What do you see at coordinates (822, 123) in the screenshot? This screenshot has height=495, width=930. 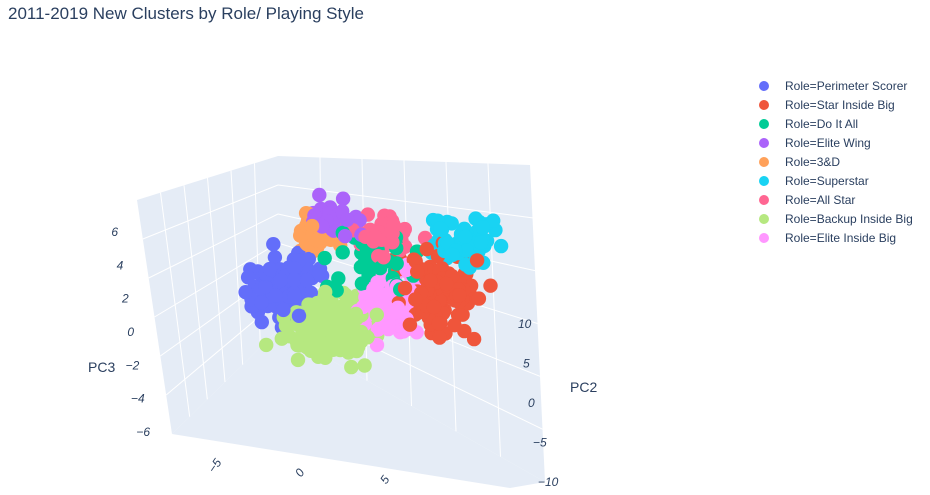 I see `legend-label: Role=Do It All` at bounding box center [822, 123].